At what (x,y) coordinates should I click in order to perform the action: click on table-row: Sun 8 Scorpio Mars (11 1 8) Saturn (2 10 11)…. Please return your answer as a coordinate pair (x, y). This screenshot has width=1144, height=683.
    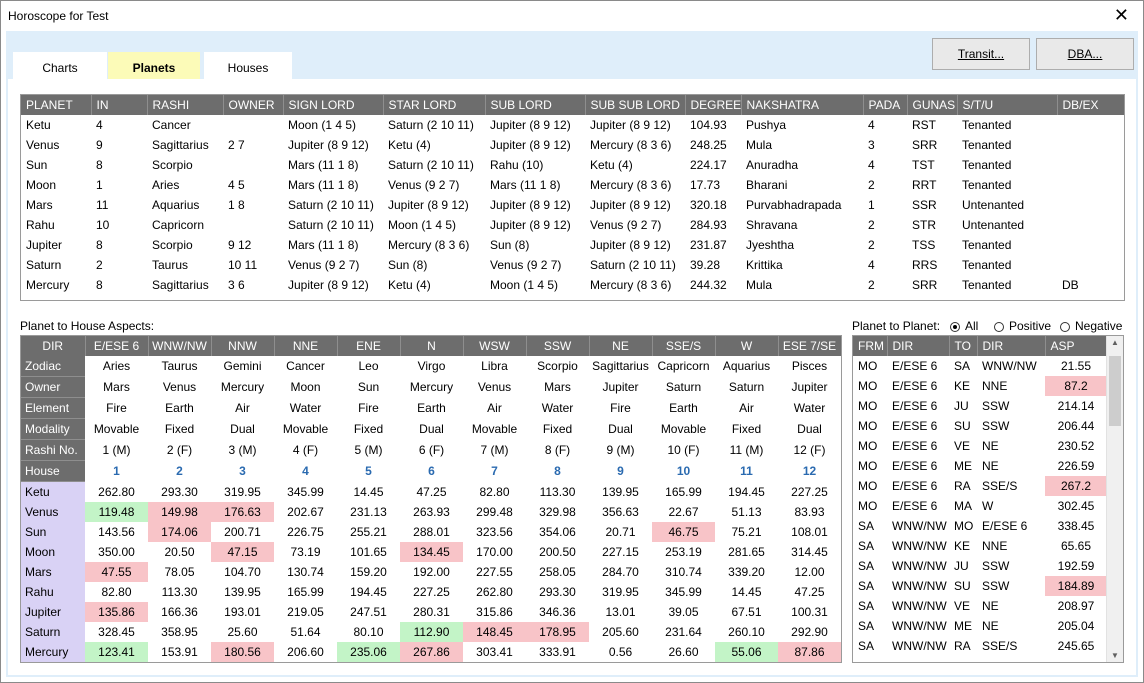
    Looking at the image, I should click on (572, 165).